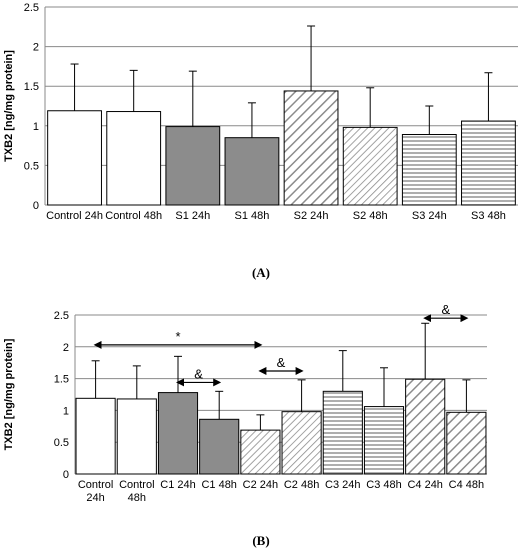 This screenshot has height=550, width=522. Describe the element at coordinates (36, 127) in the screenshot. I see `chart1-y-tick-label: 1` at that location.